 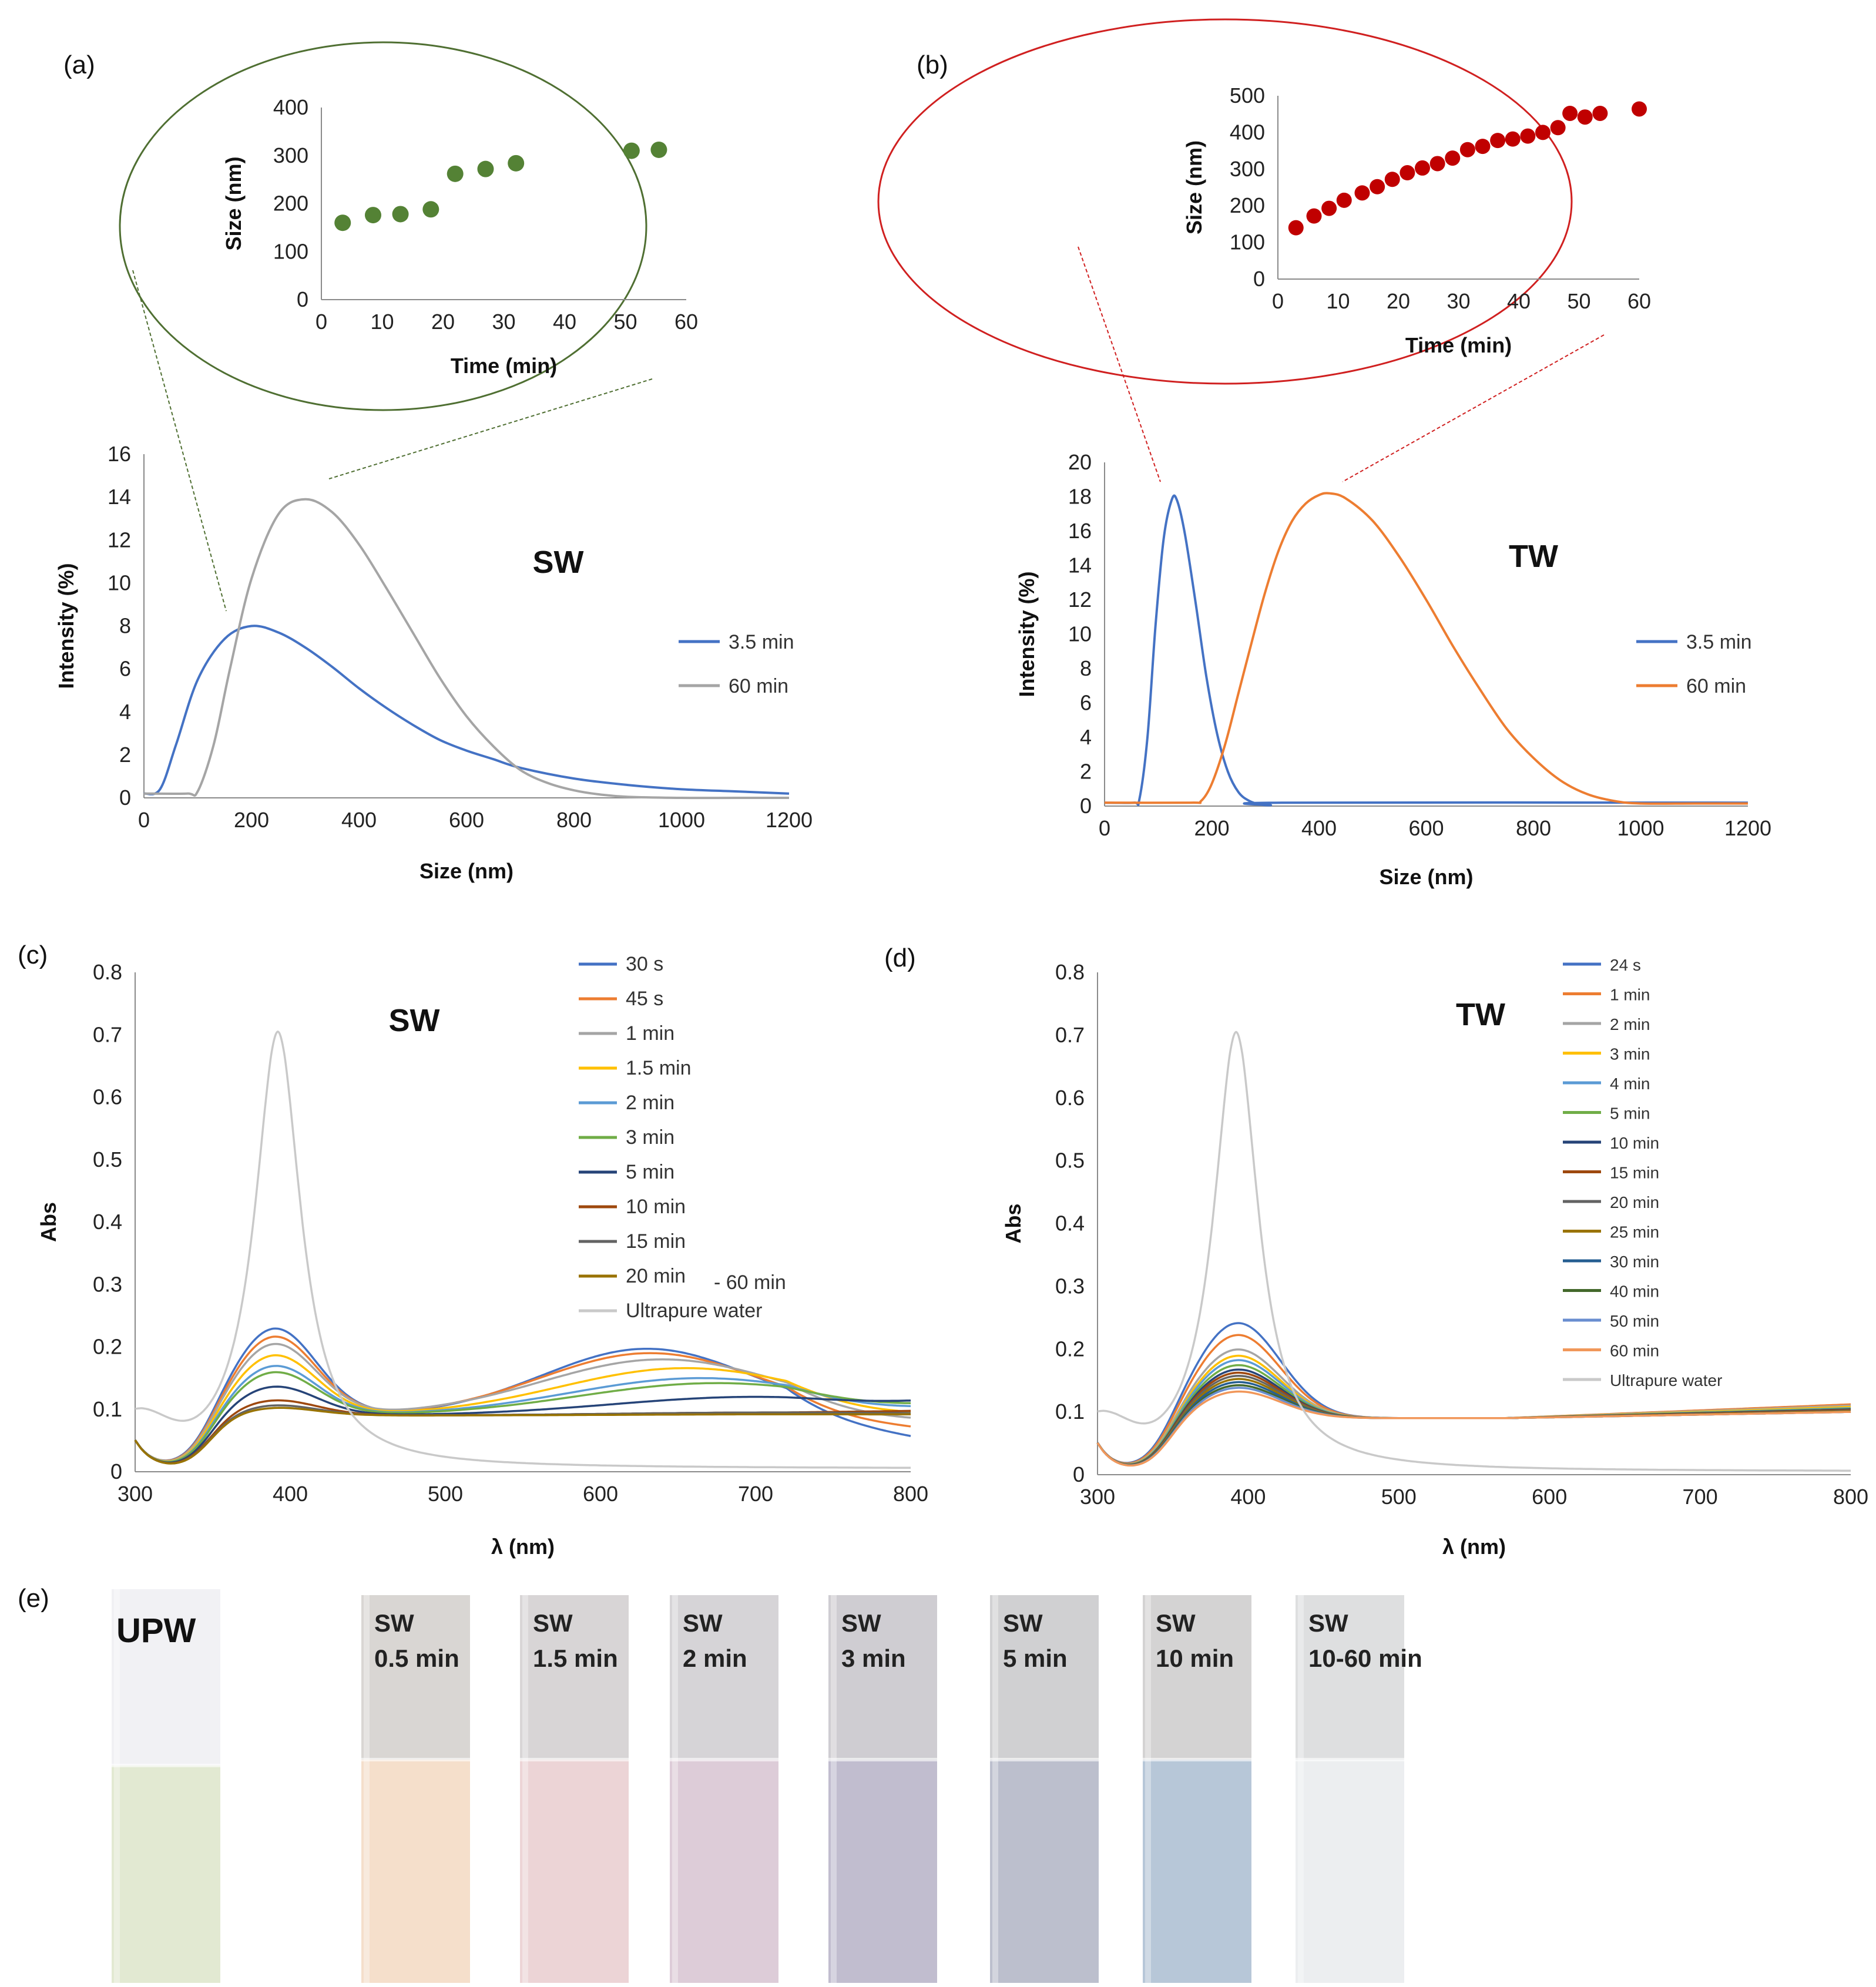 What do you see at coordinates (1851, 1497) in the screenshot?
I see `d-x-tick-label: 800` at bounding box center [1851, 1497].